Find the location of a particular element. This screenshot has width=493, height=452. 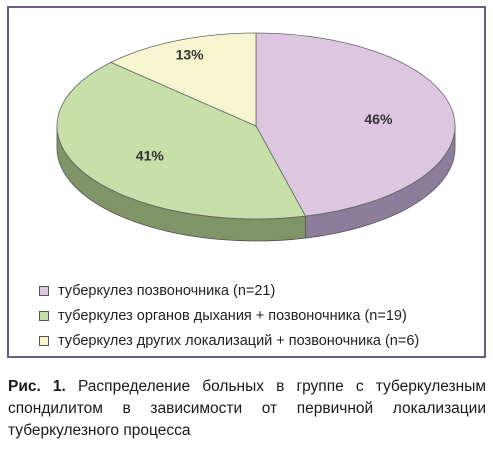

data-label-3: 13% is located at coordinates (190, 54).